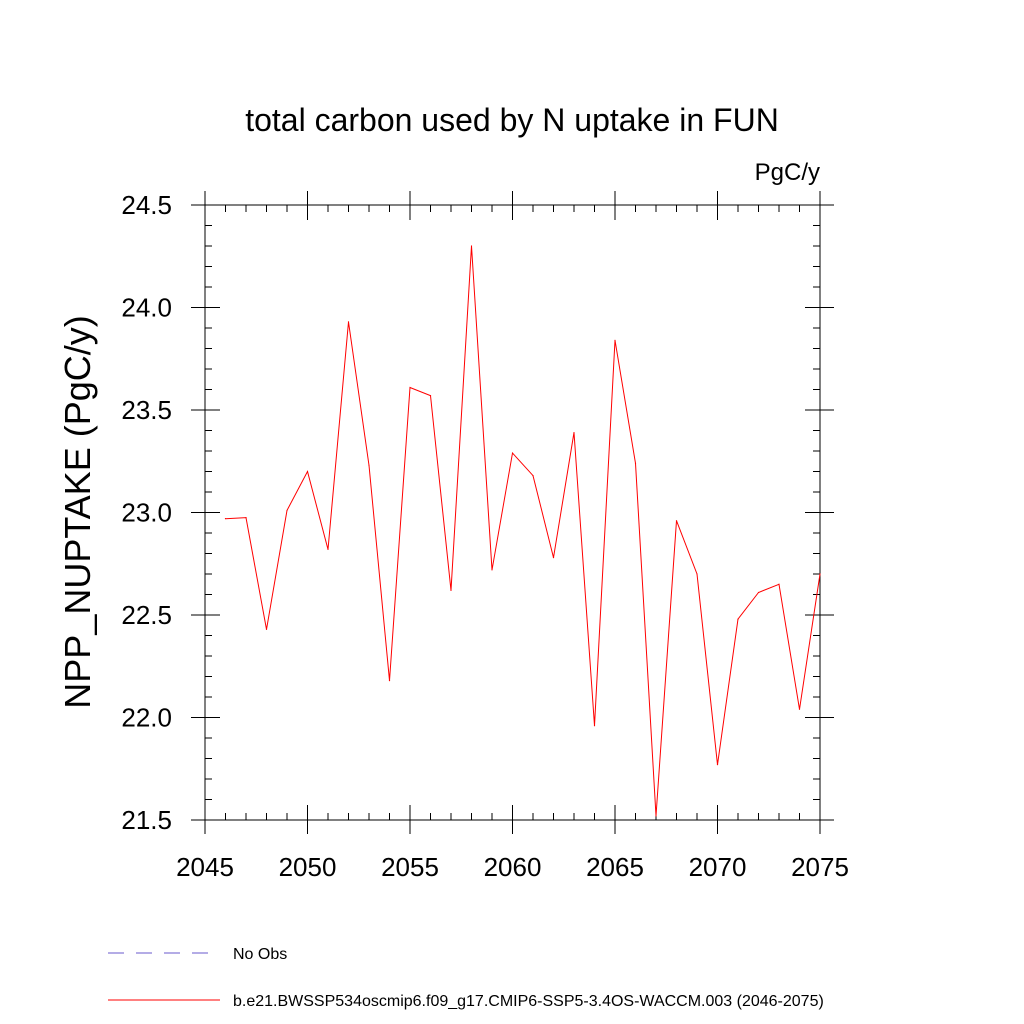  Describe the element at coordinates (146, 615) in the screenshot. I see `y-tick-label: 22.5` at that location.